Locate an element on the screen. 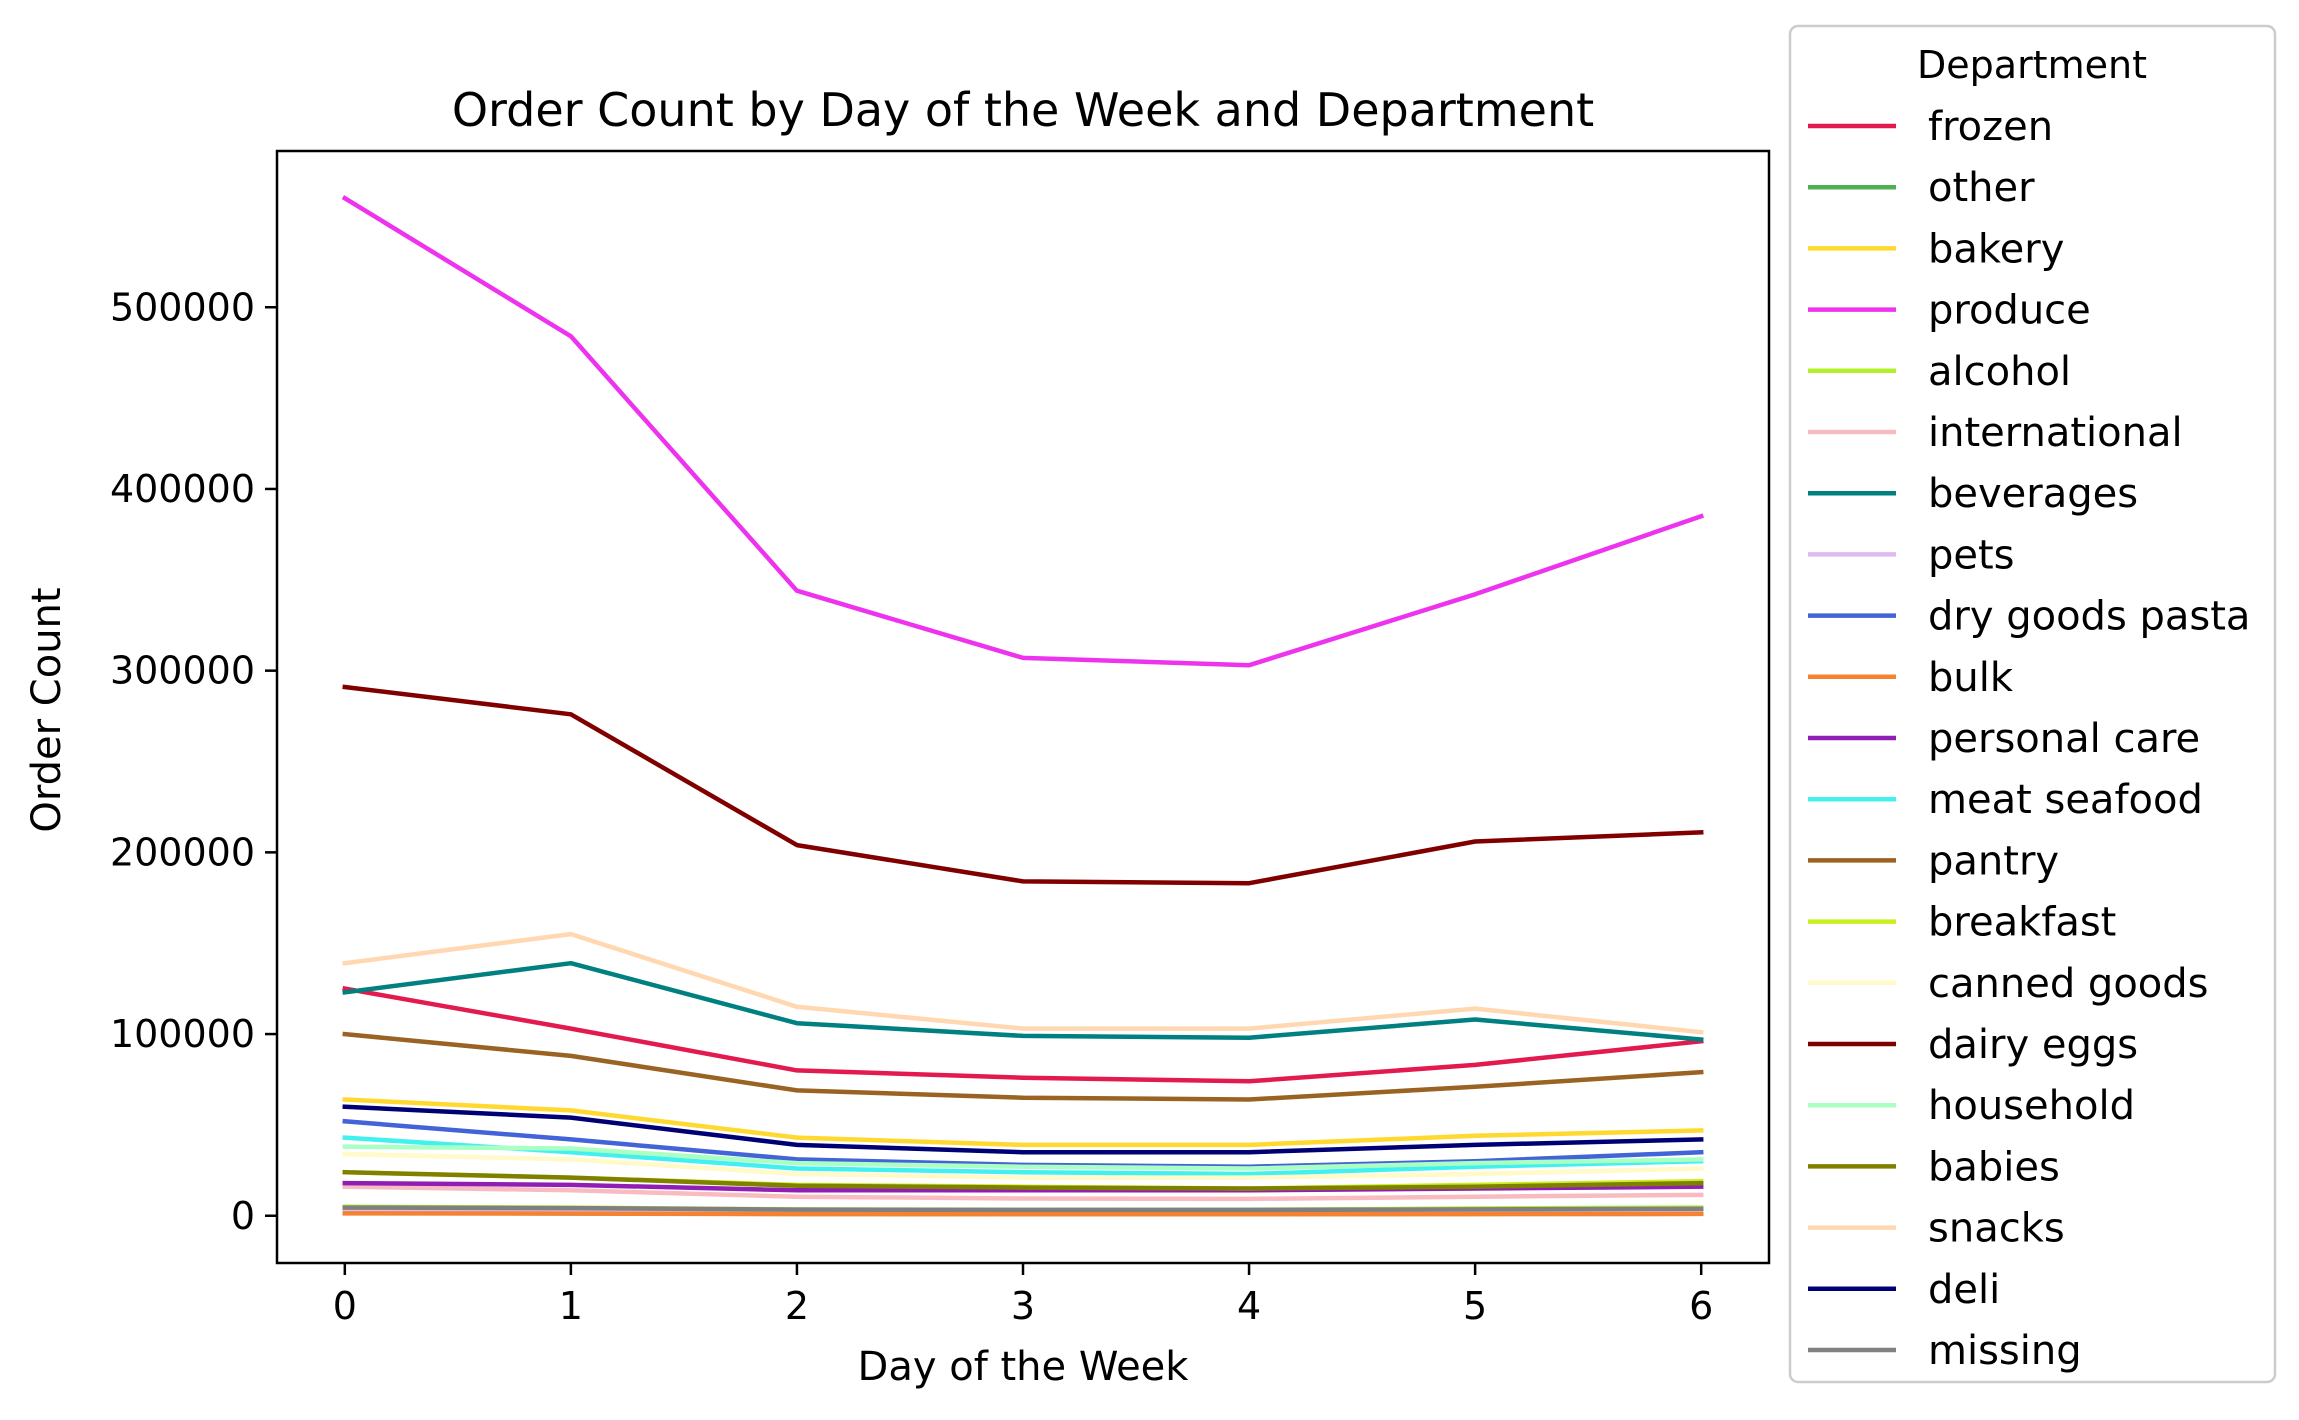 The image size is (2299, 1420). legend-label: bulk is located at coordinates (1971, 678).